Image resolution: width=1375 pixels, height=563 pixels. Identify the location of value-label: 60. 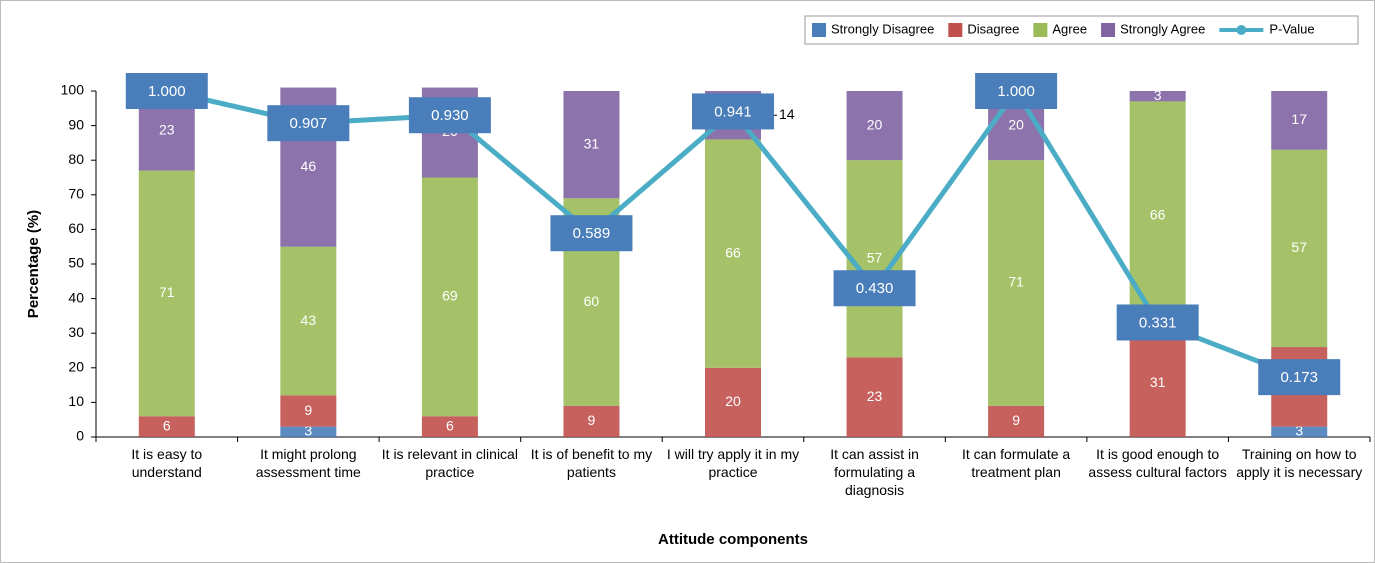
(592, 301).